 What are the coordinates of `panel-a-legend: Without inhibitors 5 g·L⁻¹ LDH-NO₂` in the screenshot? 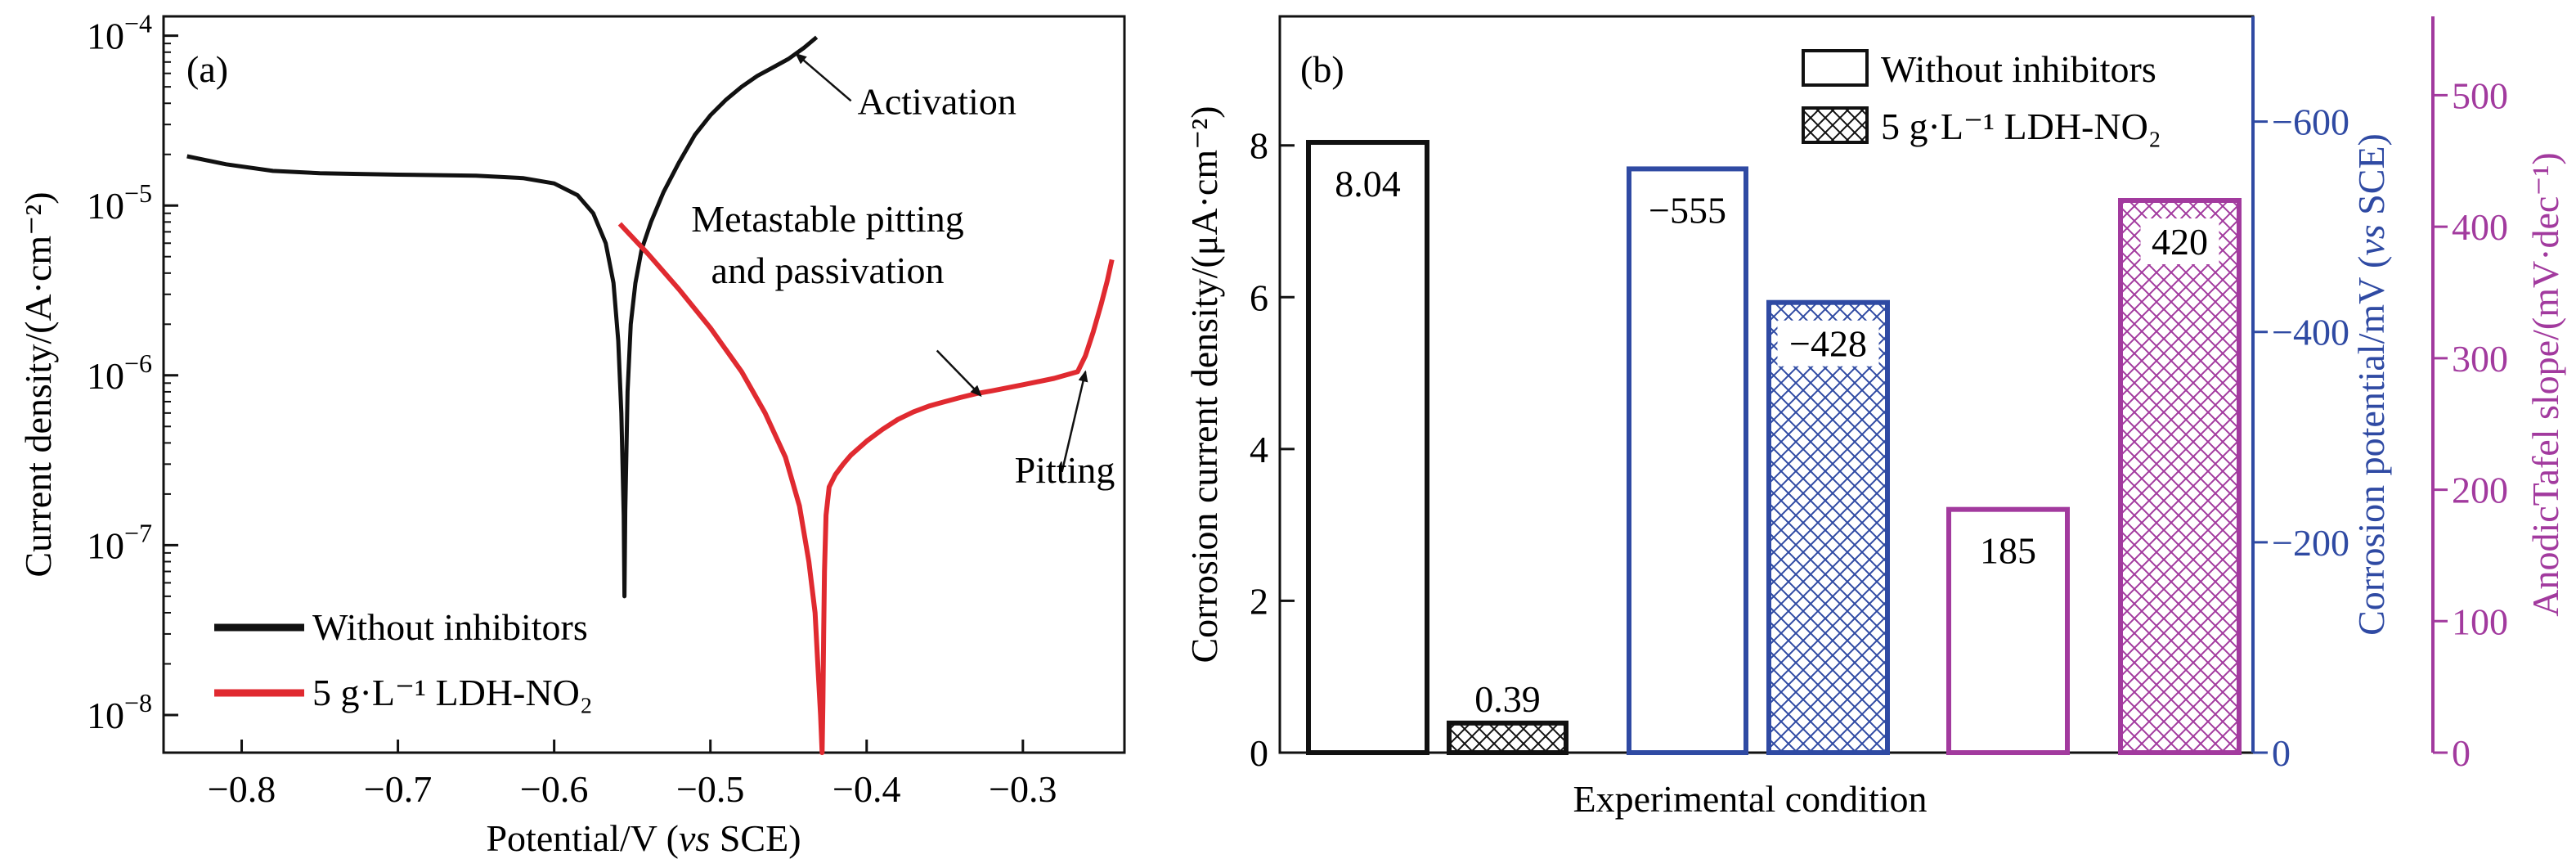 It's located at (403, 659).